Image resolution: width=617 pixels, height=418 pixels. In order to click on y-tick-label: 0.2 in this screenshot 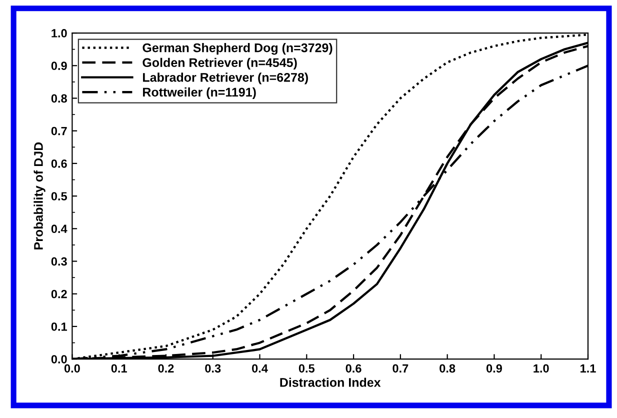, I will do `click(59, 294)`.